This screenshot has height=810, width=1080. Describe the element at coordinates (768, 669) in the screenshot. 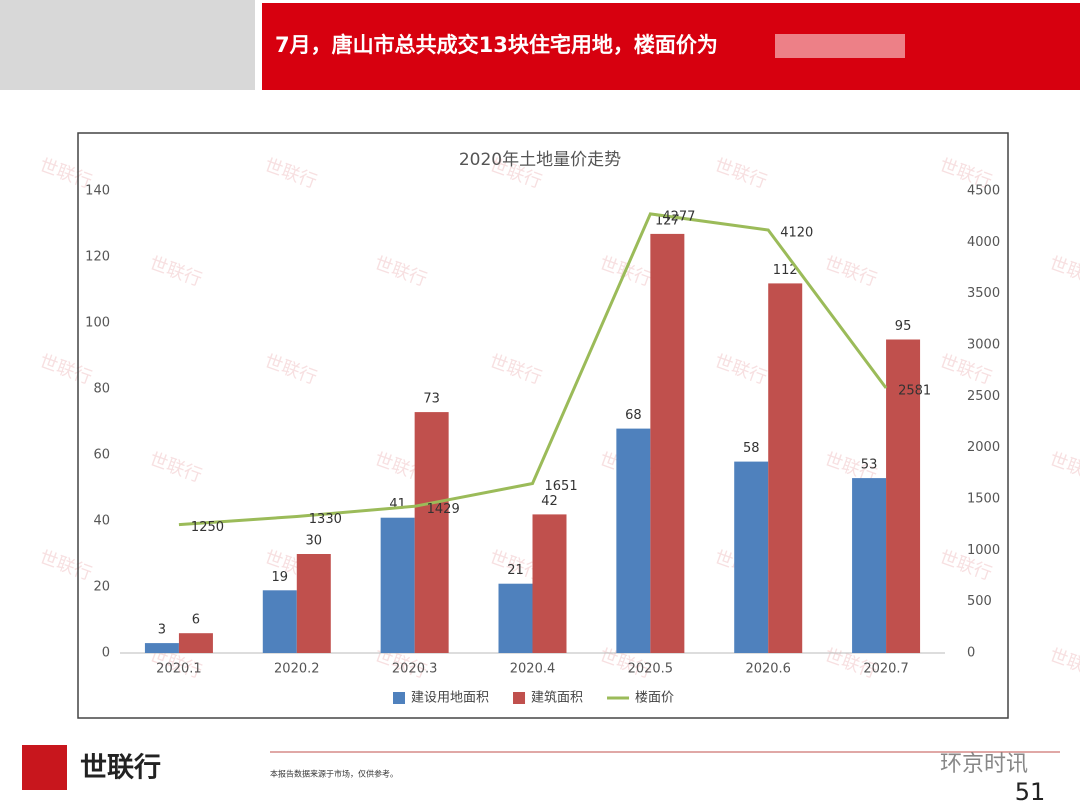

I see `x-tick-label: 2020.6` at that location.